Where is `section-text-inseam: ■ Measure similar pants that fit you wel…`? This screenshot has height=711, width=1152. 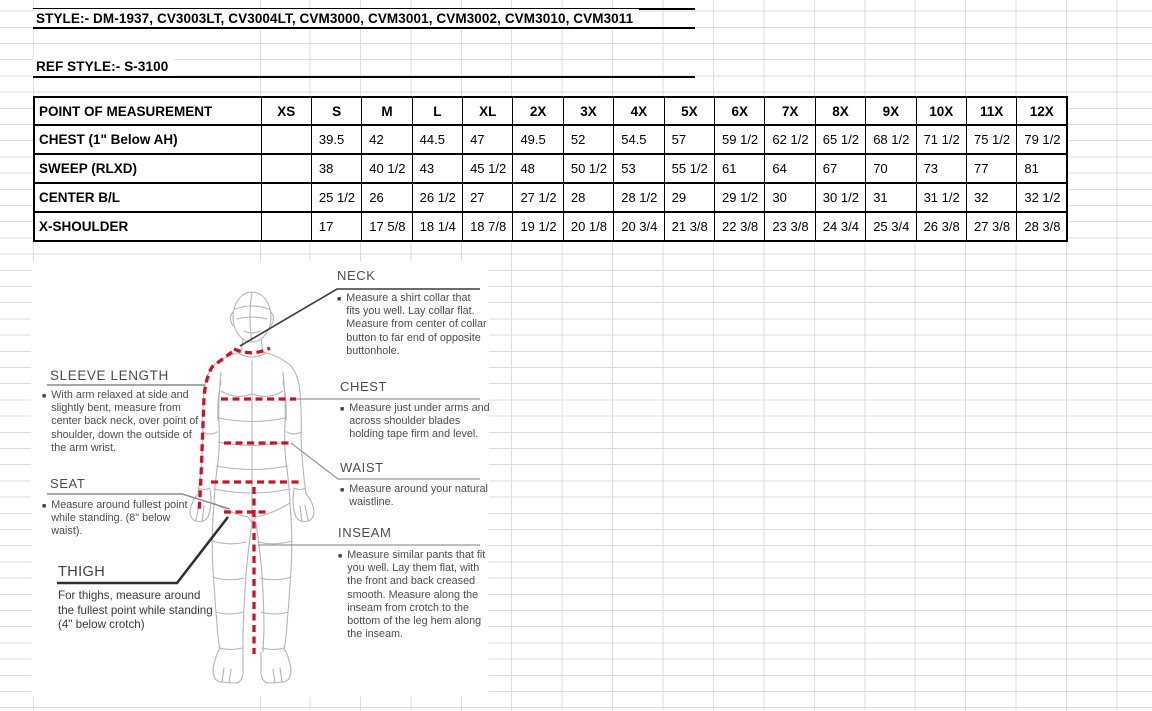 section-text-inseam: ■ Measure similar pants that fit you wel… is located at coordinates (412, 595).